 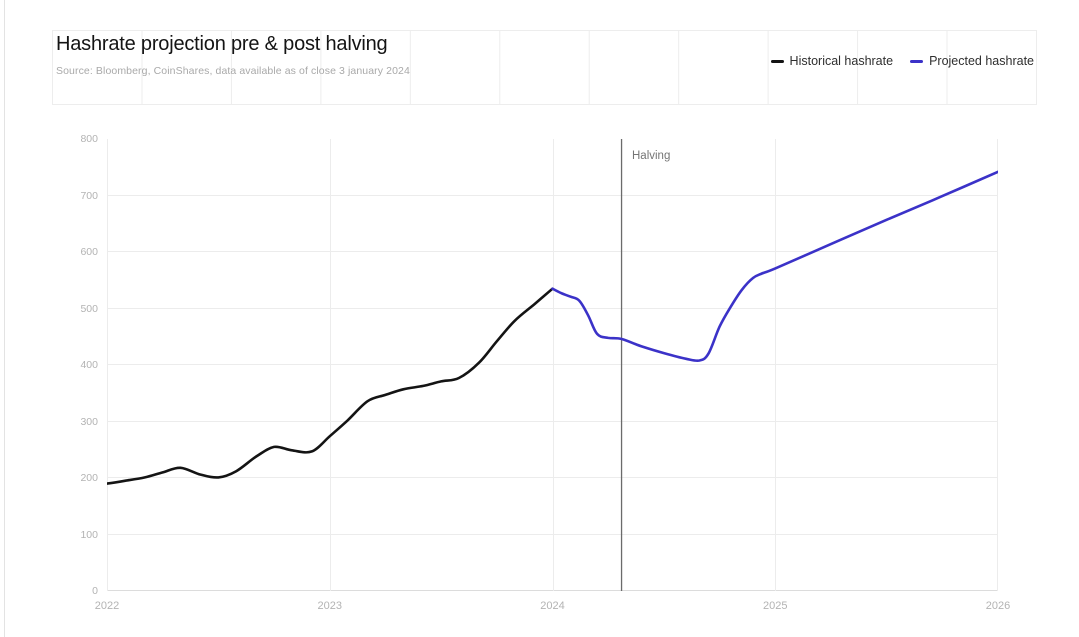 I want to click on x-tick-label: 2024, so click(x=552, y=606).